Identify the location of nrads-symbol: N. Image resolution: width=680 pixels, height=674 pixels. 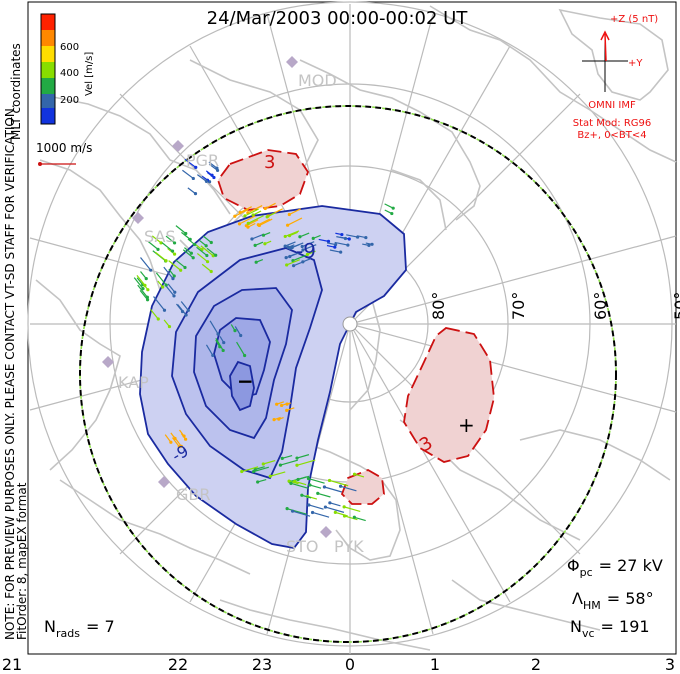
(50, 626).